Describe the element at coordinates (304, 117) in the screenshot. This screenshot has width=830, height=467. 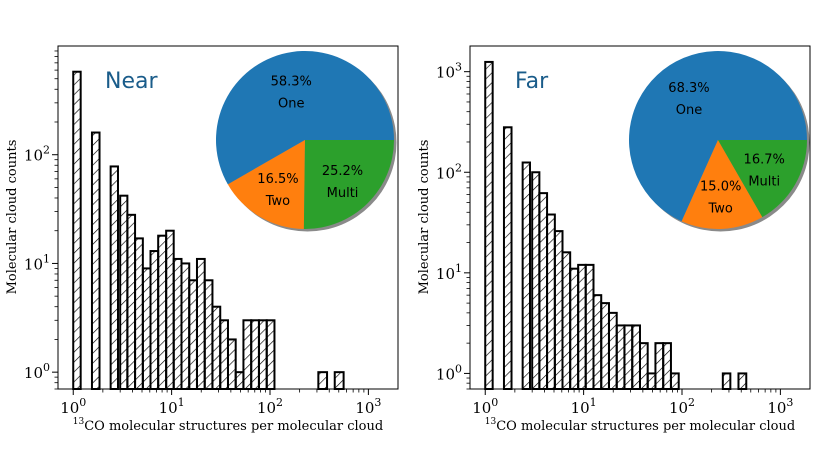
I see `pie-slice-one` at that location.